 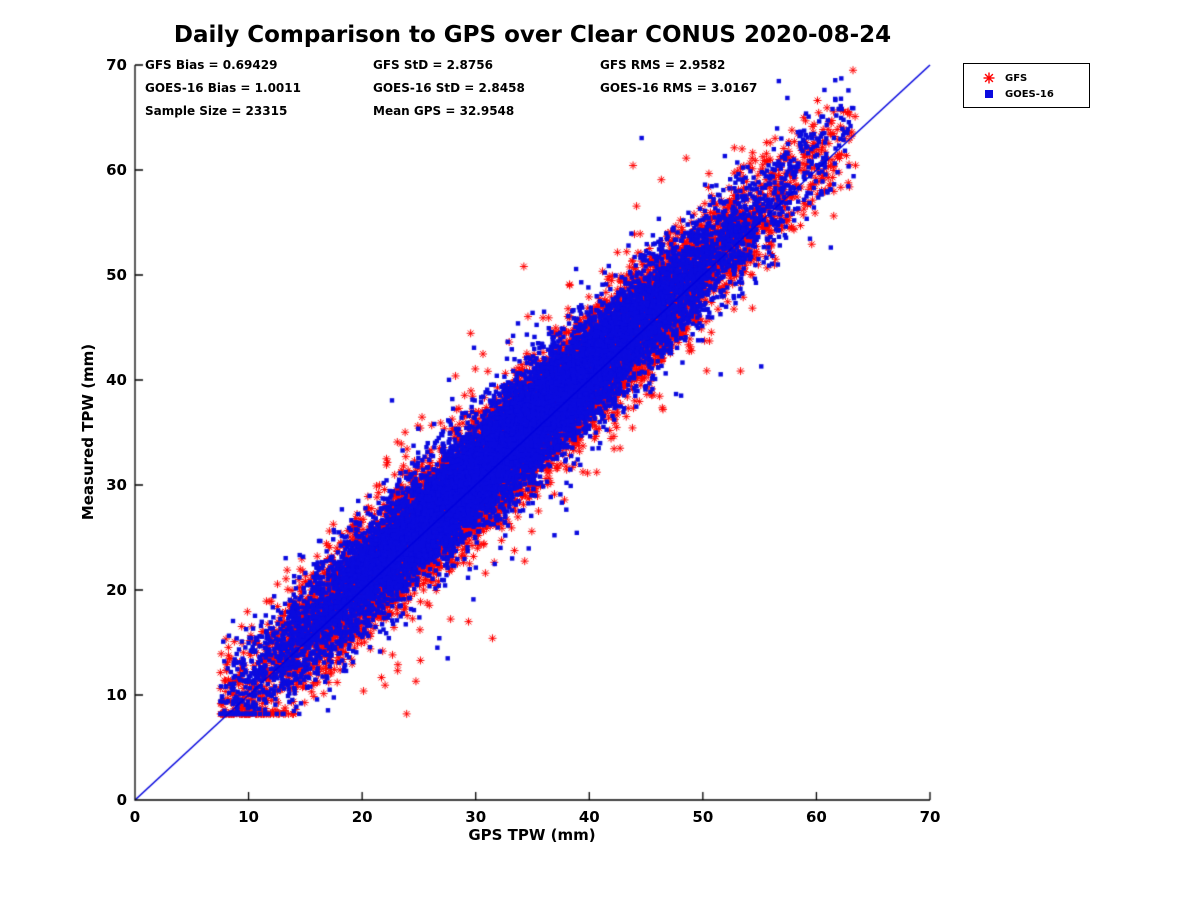 What do you see at coordinates (816, 817) in the screenshot?
I see `x-tick-label: 60` at bounding box center [816, 817].